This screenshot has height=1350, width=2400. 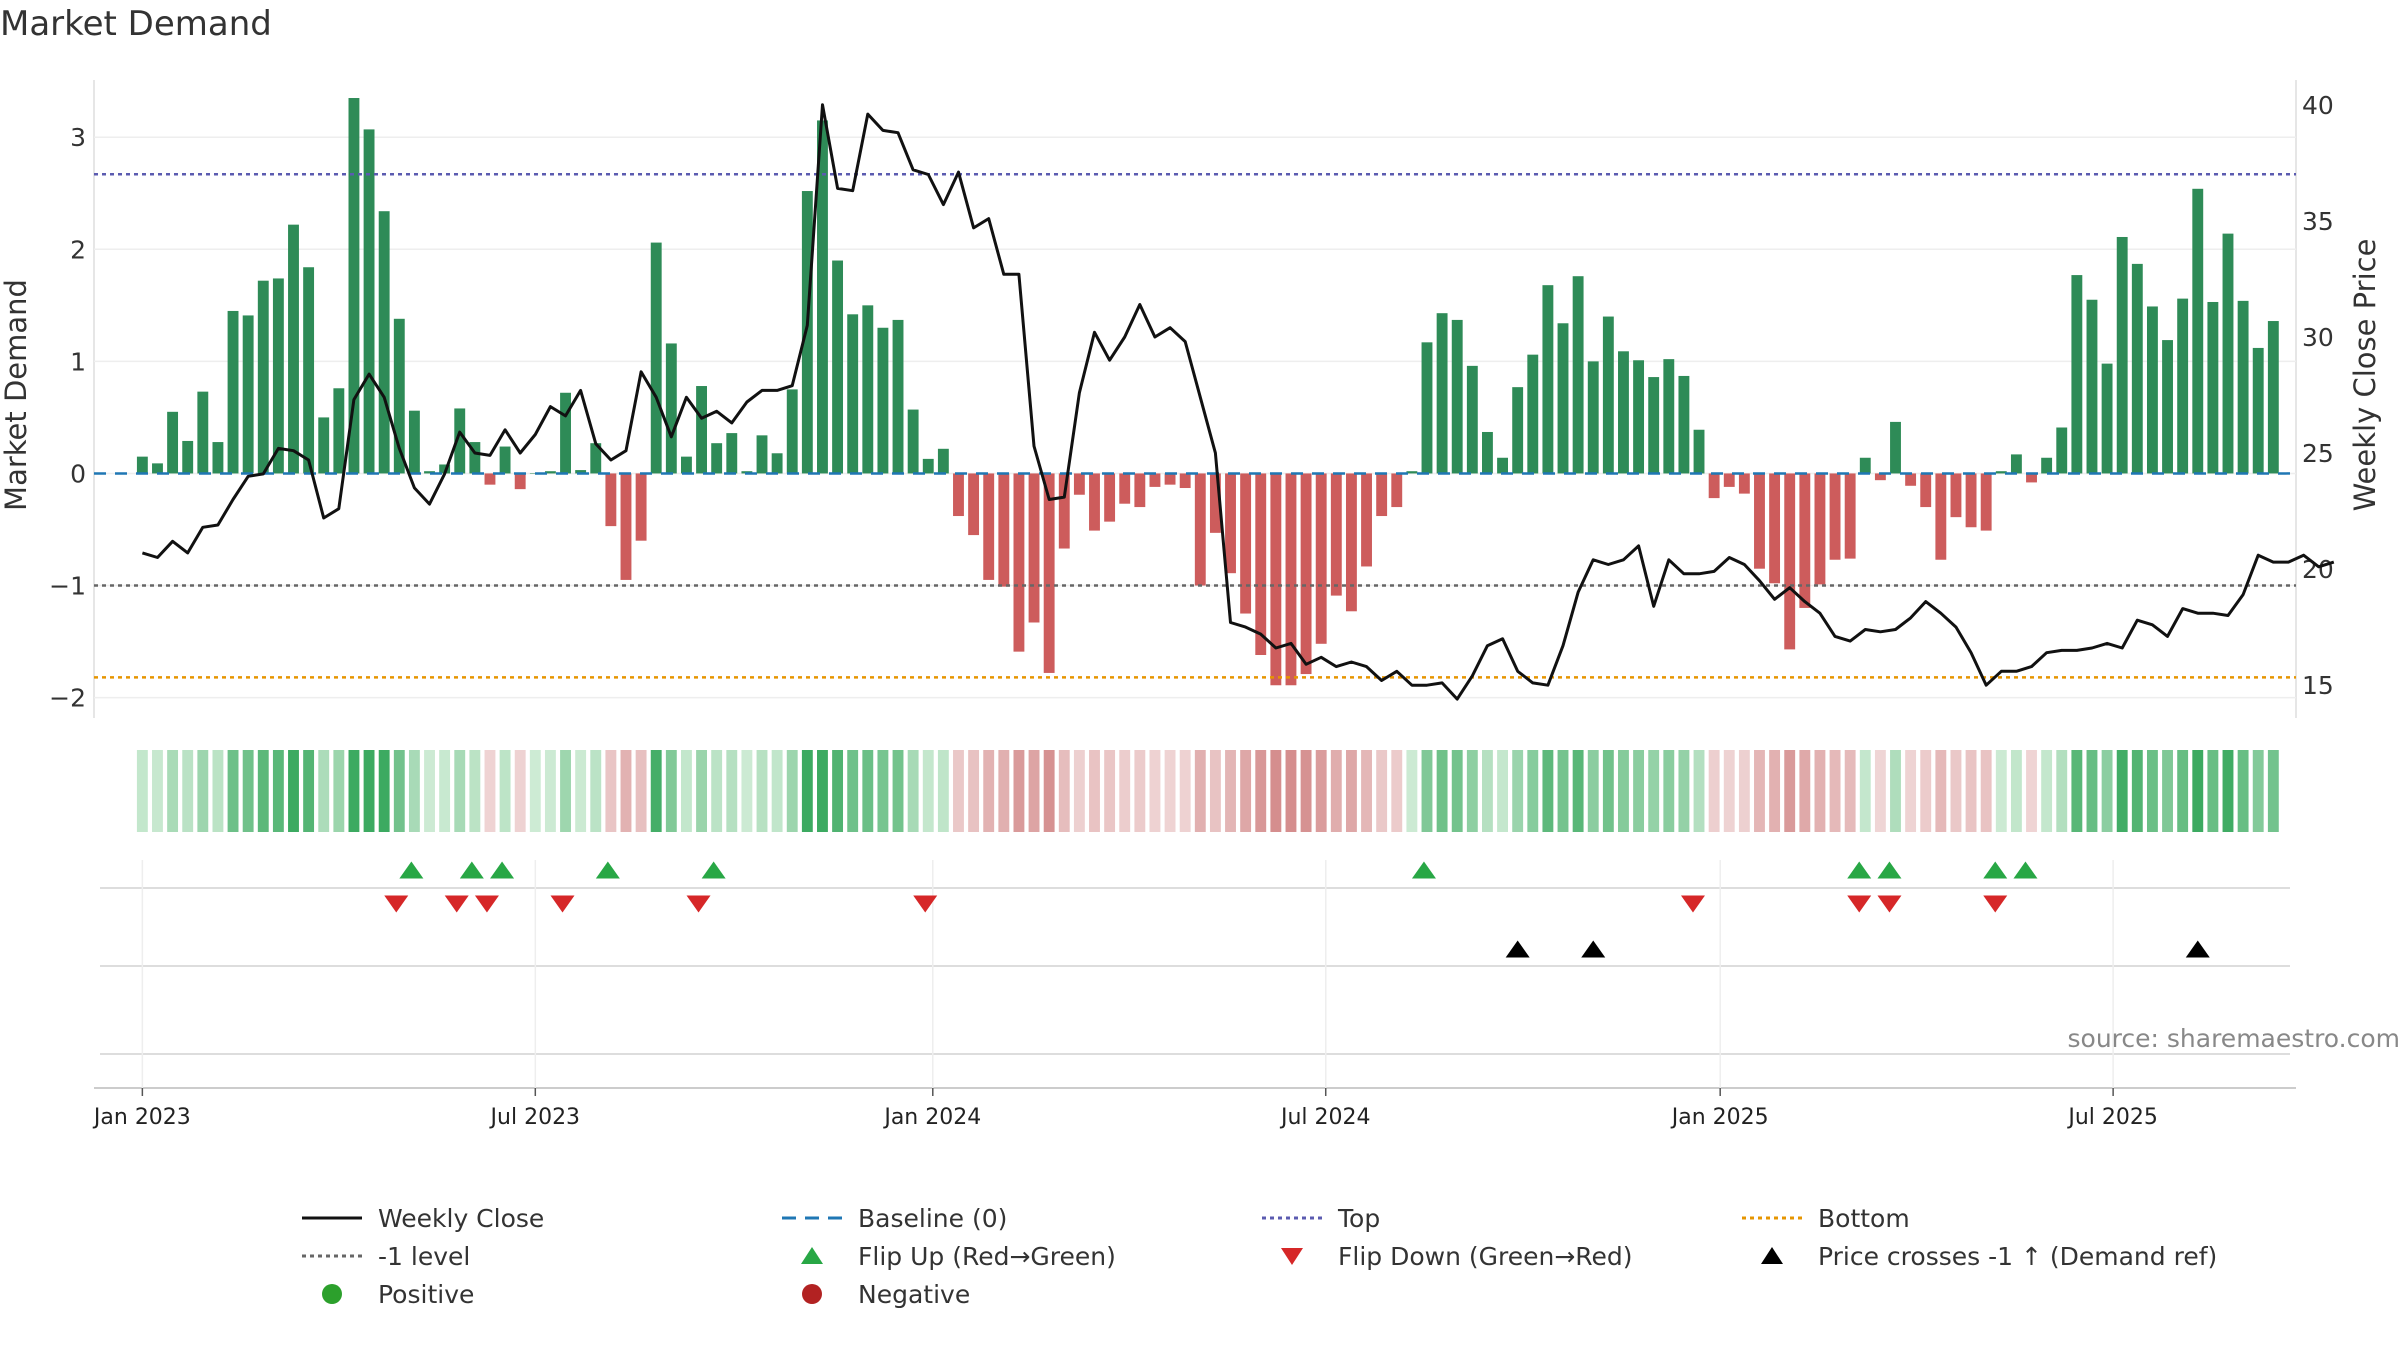 I want to click on legend-item-price-cross: Price crosses -1 ↑ (Demand ref), so click(x=1978, y=1256).